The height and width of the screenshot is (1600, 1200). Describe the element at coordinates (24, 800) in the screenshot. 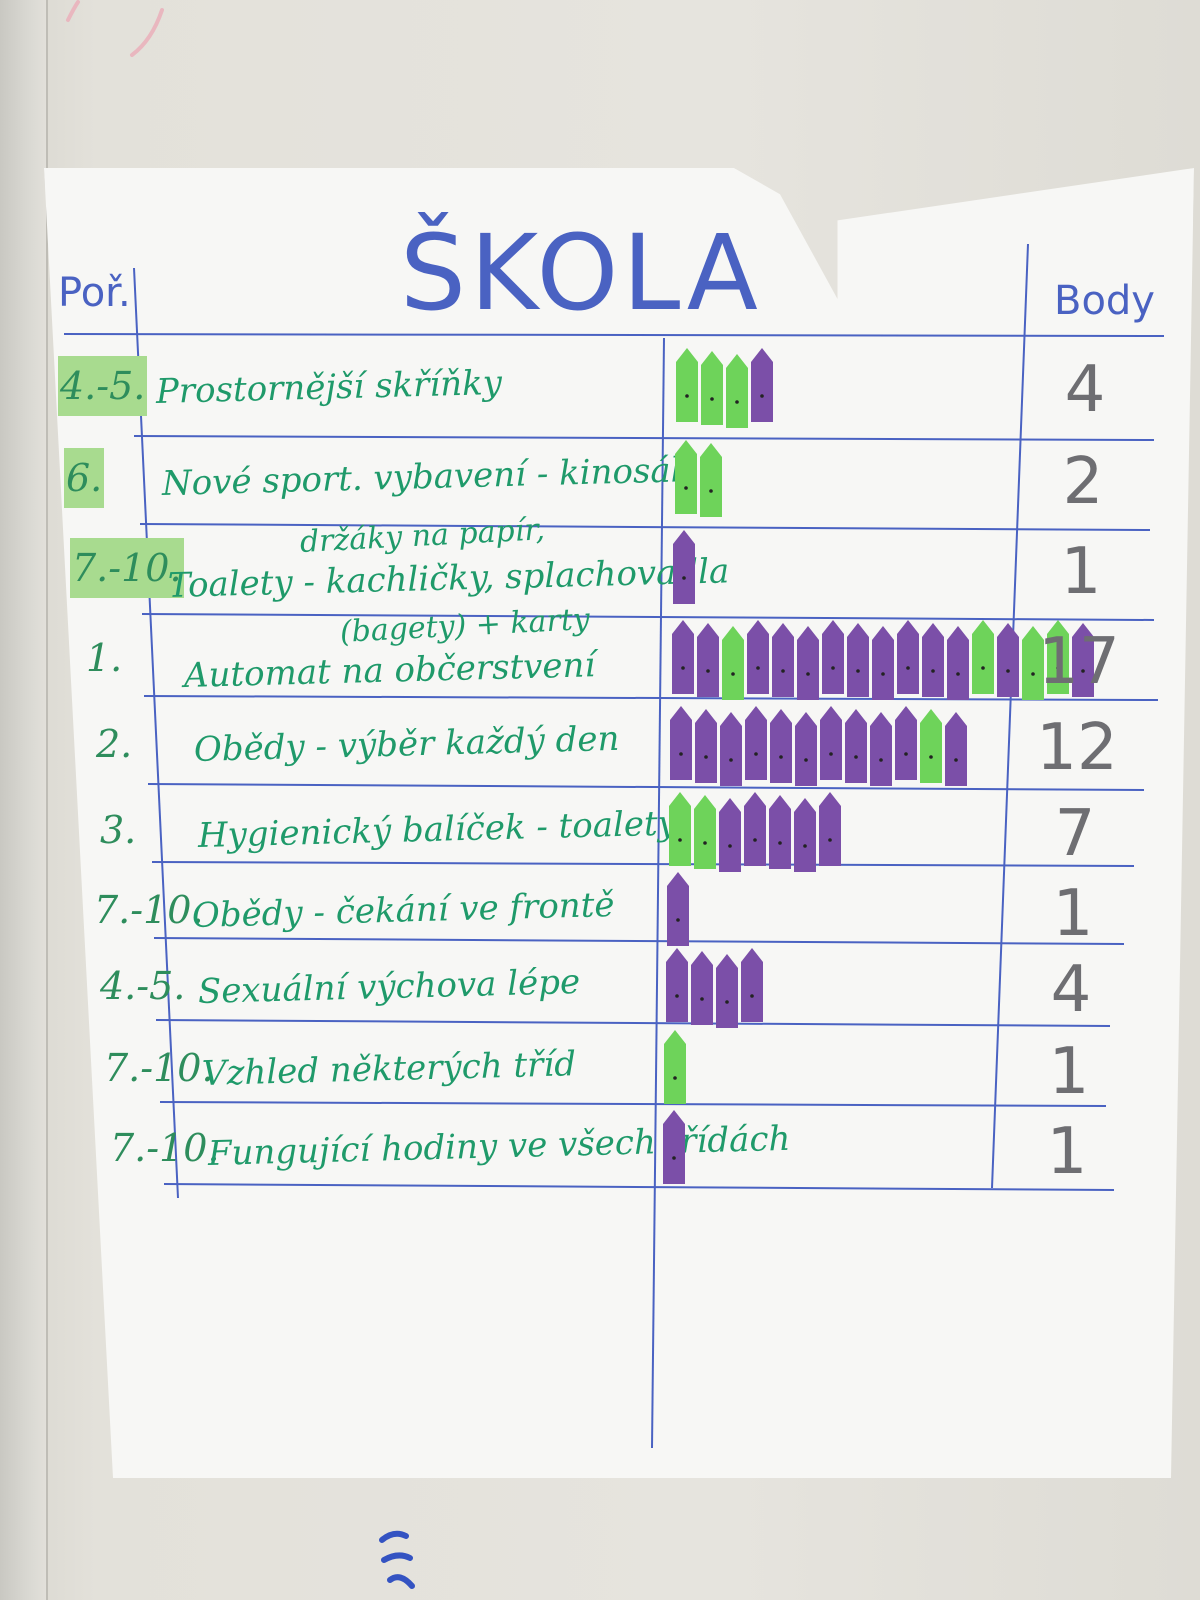

I see `wall-edge` at that location.